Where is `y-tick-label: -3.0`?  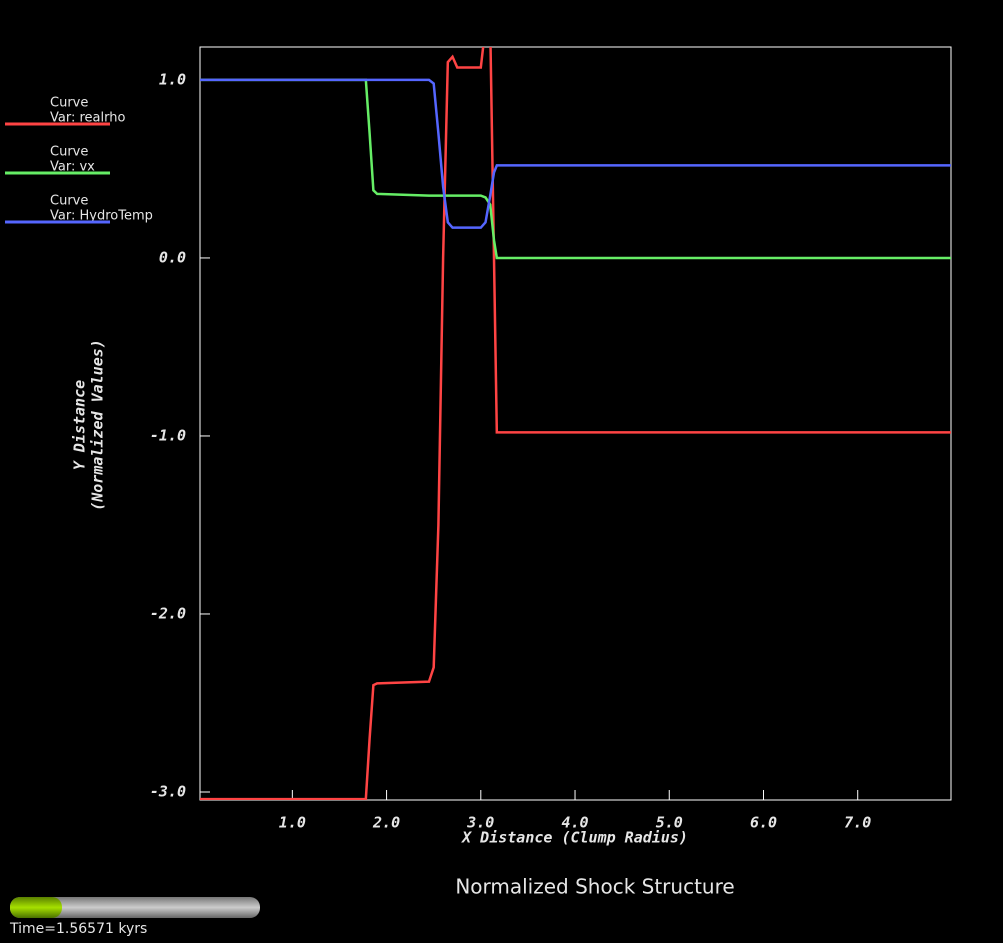
y-tick-label: -3.0 is located at coordinates (168, 791).